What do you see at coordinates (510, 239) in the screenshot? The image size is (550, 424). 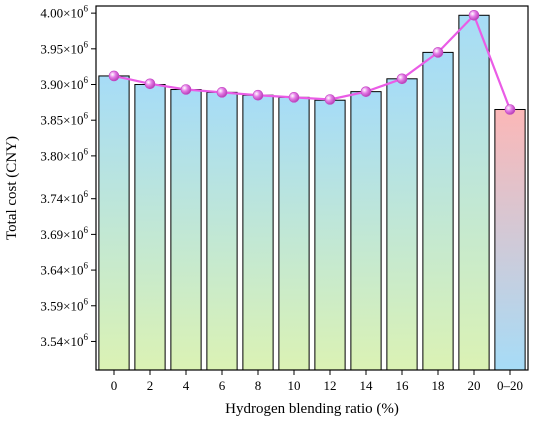 I see `bar-0–20` at bounding box center [510, 239].